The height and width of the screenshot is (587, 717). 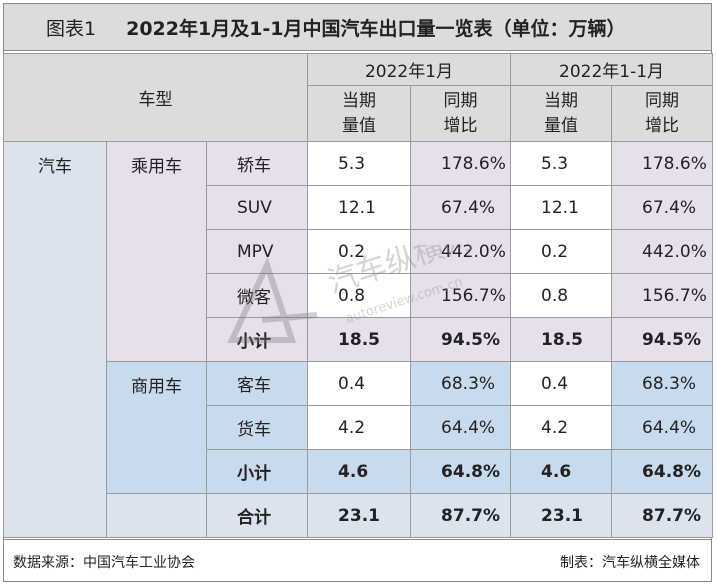 I want to click on header-period-2: 2022年1-1月, so click(x=612, y=69).